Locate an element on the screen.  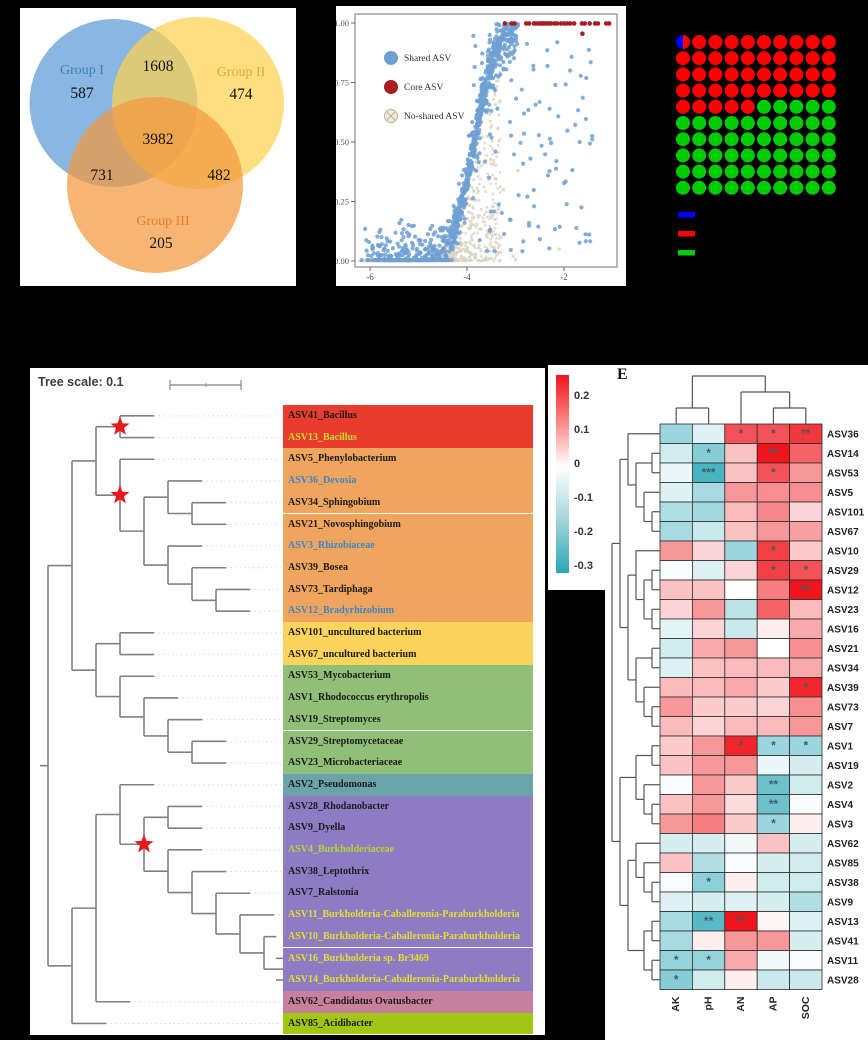
heatmap-row-label: ASV28 is located at coordinates (843, 980).